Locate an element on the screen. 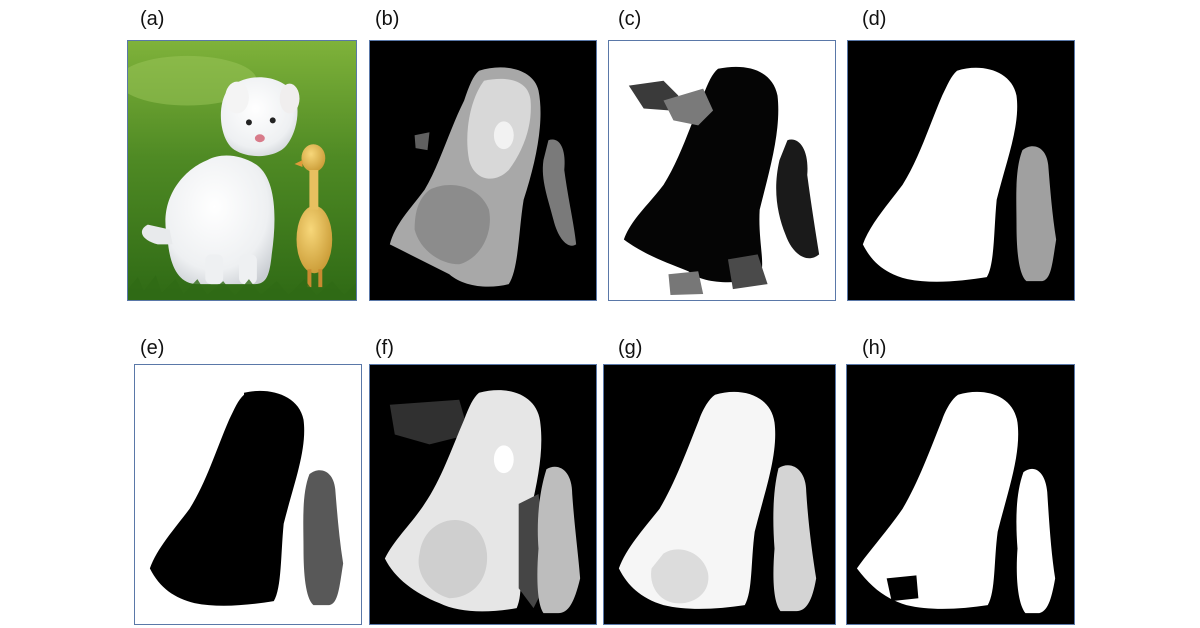 This screenshot has width=1200, height=628. panel-b-saliency is located at coordinates (483, 170).